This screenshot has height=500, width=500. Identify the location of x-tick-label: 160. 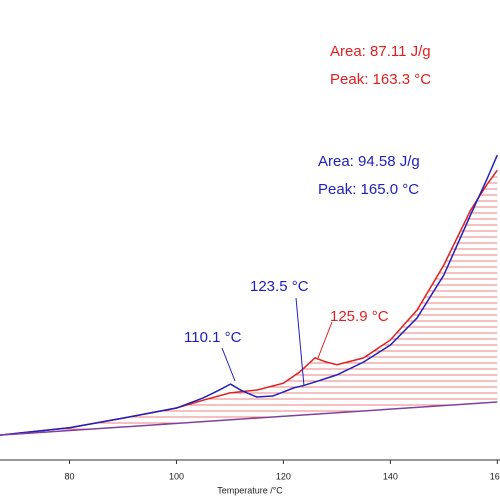
(495, 476).